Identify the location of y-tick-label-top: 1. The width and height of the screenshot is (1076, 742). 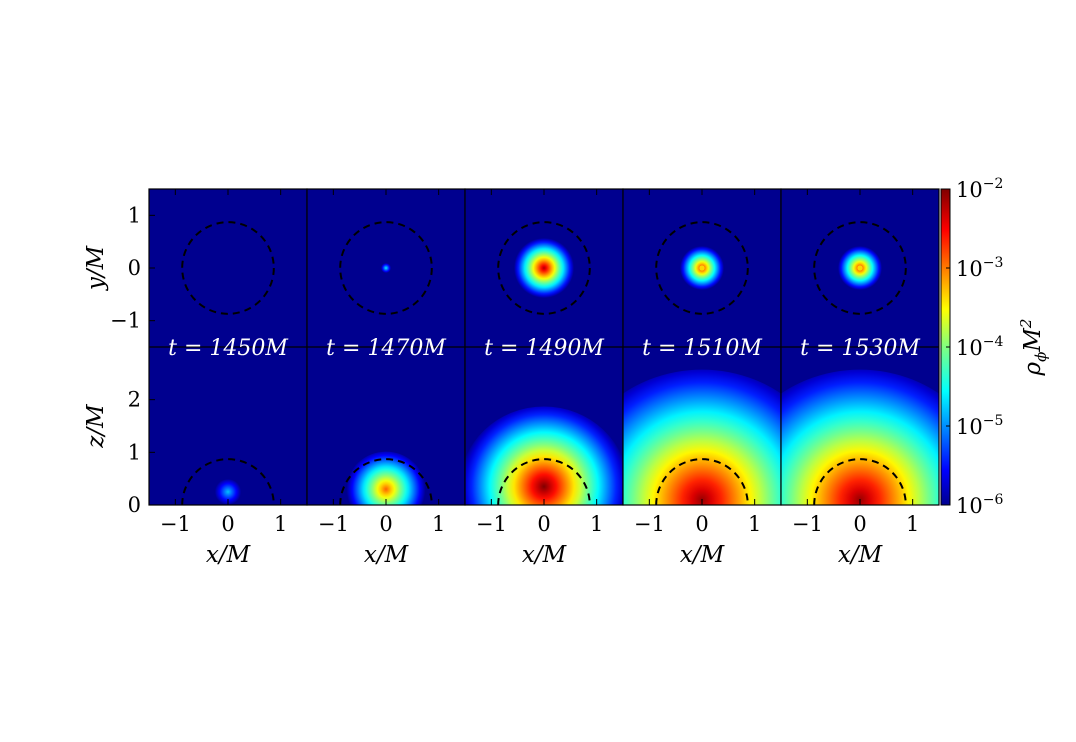
(134, 215).